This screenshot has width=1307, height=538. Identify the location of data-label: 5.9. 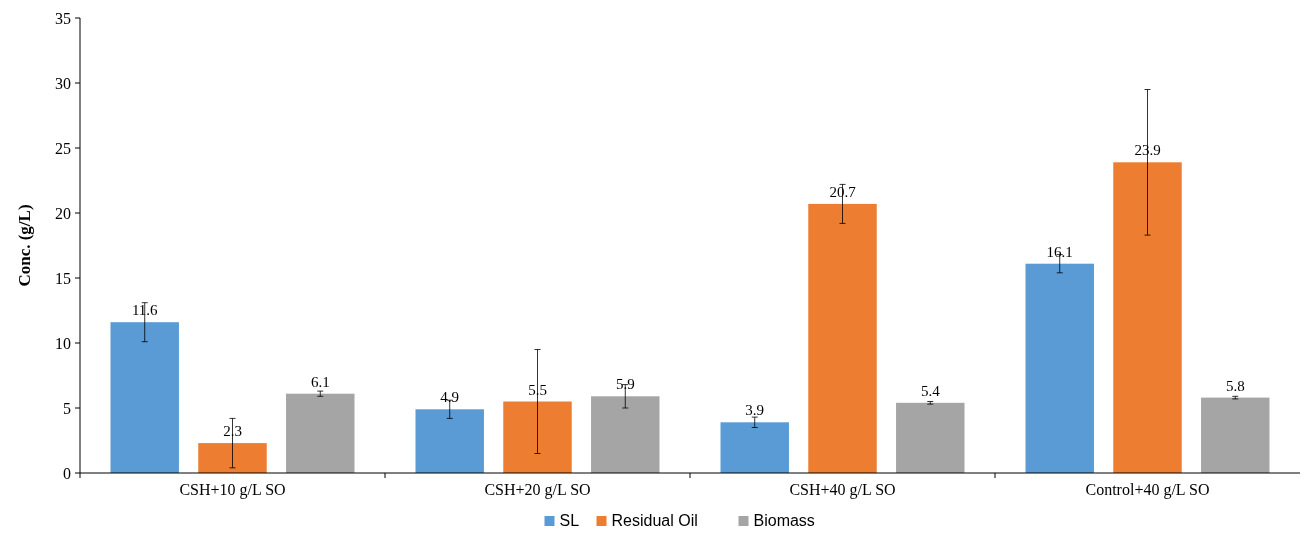
(625, 384).